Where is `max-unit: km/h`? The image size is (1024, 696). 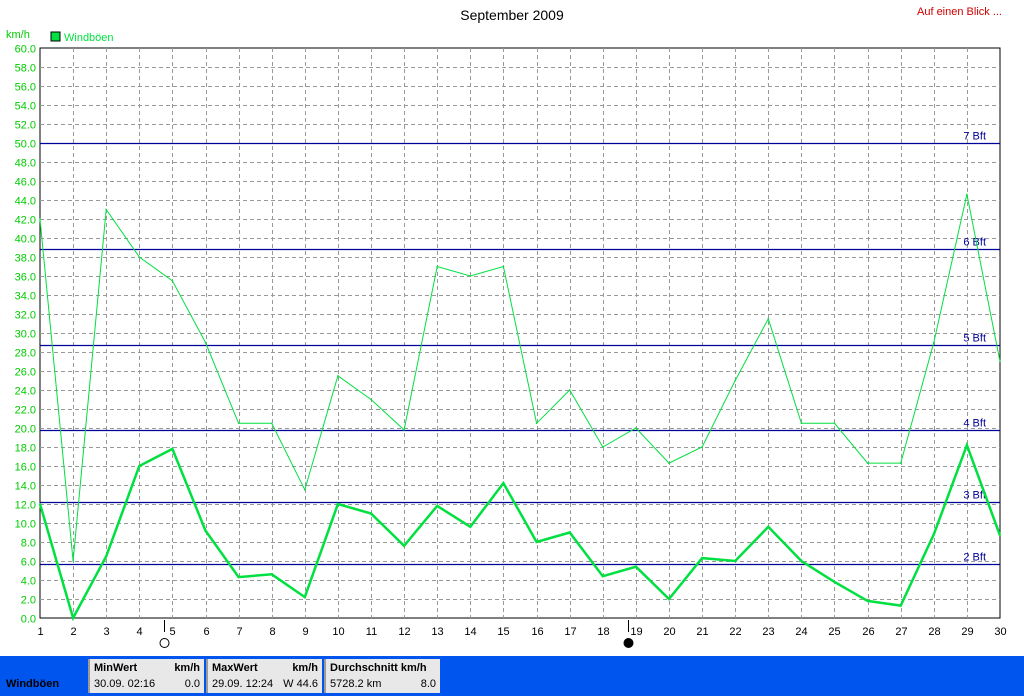
max-unit: km/h is located at coordinates (305, 668).